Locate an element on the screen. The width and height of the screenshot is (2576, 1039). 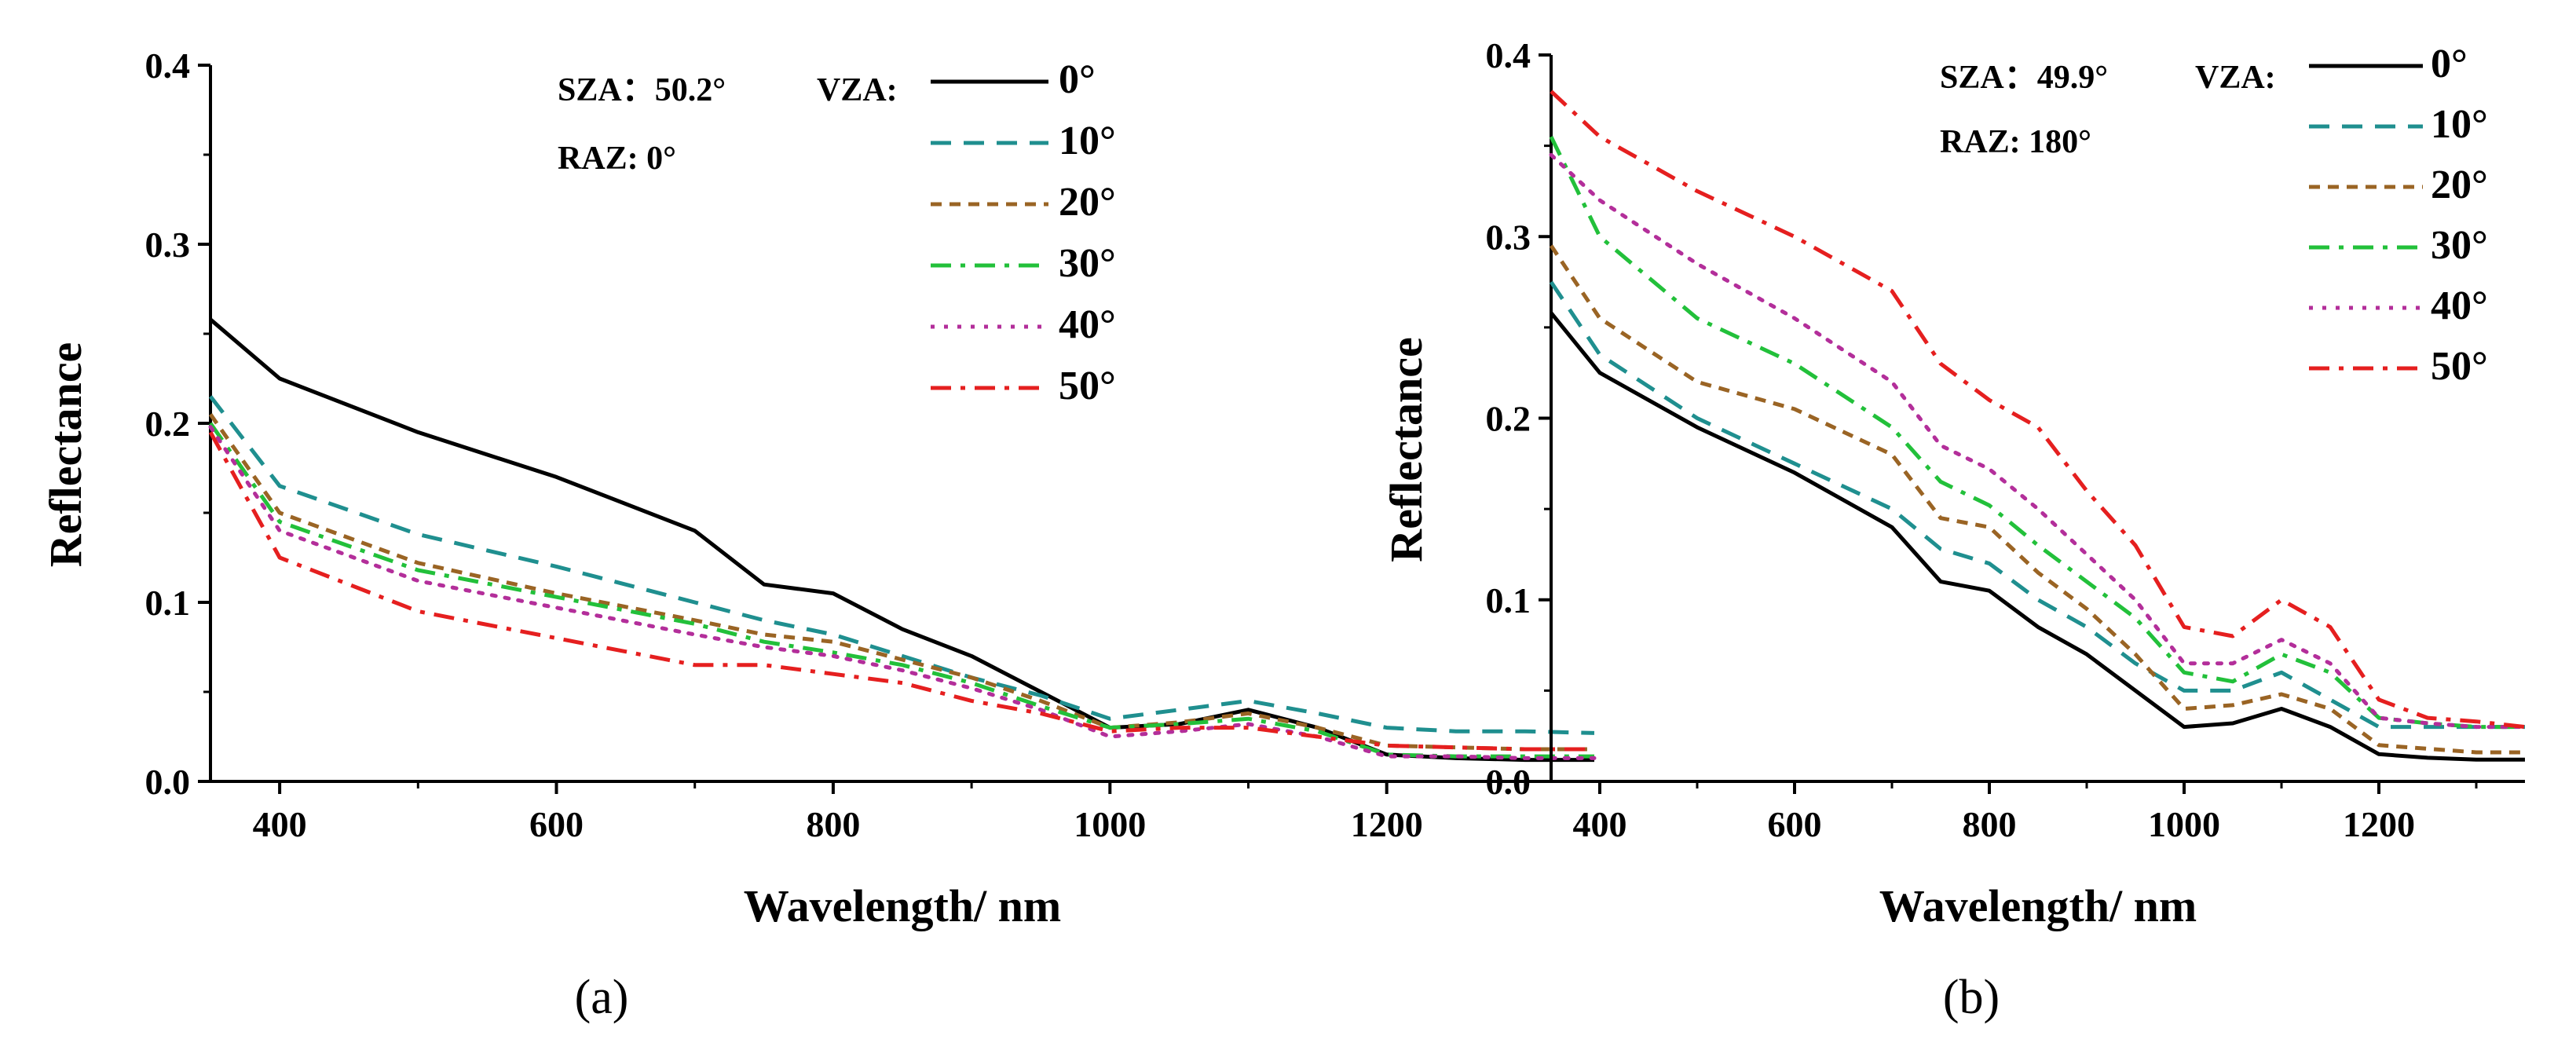
annotation-raz: RAZ: 180° is located at coordinates (2016, 142).